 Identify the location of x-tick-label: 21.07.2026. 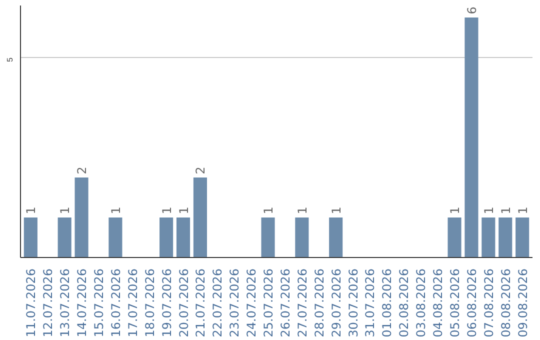
(201, 303).